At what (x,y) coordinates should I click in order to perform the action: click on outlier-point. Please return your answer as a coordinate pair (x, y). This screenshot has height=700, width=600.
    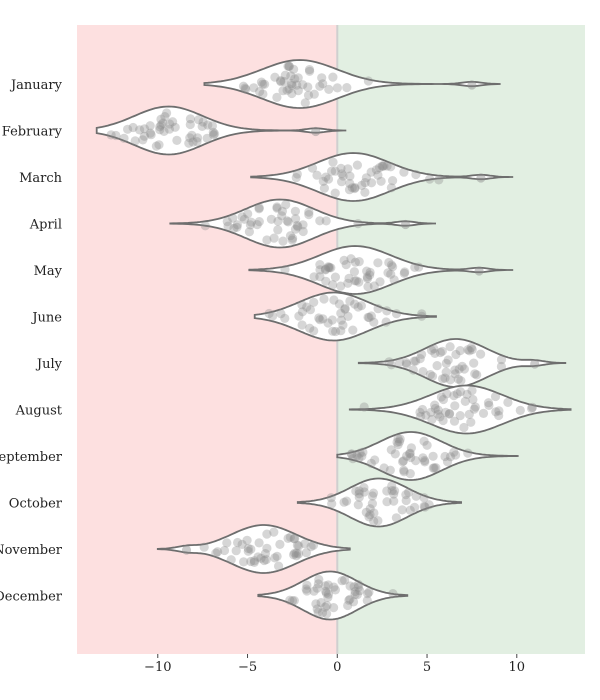
    Looking at the image, I should click on (535, 364).